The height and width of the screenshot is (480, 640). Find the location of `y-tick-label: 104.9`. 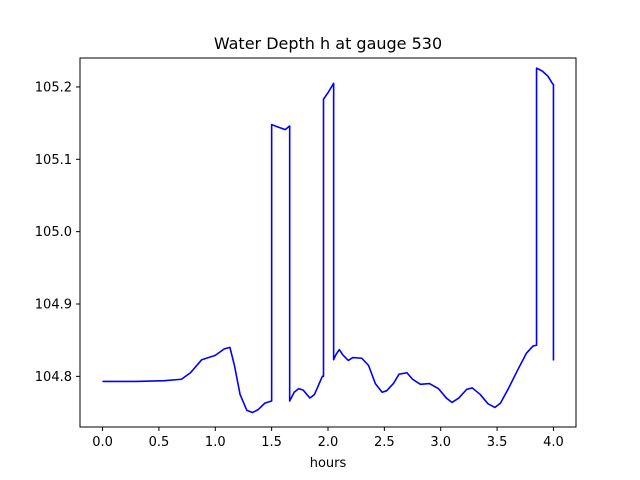

y-tick-label: 104.9 is located at coordinates (53, 305).